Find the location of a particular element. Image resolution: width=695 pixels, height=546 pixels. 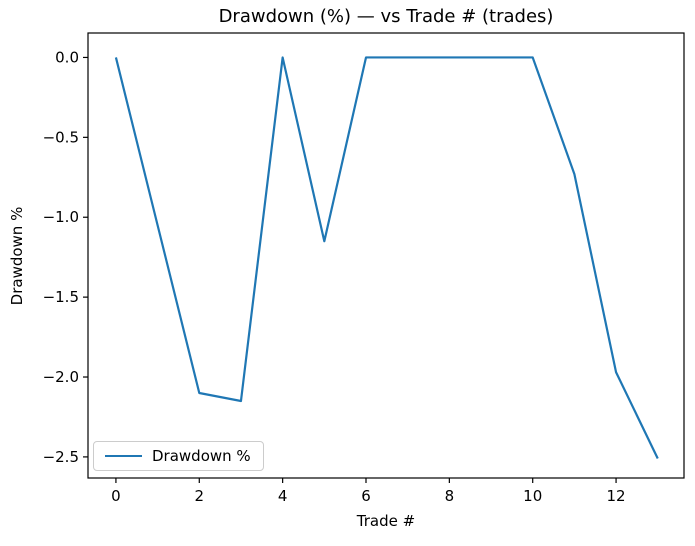

x-tick-label: 12 is located at coordinates (616, 496).